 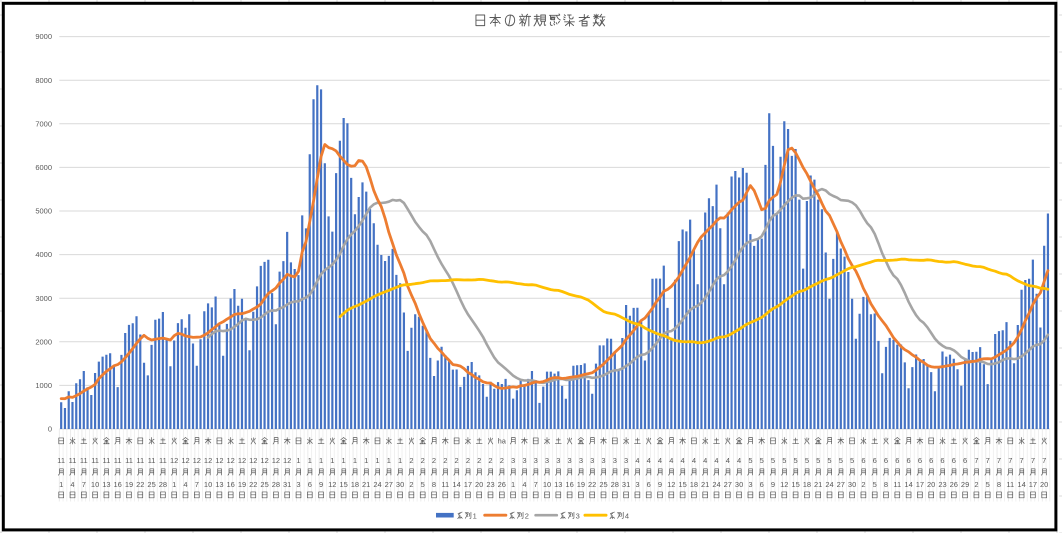 What do you see at coordinates (253, 484) in the screenshot?
I see `svg-text: 22` at bounding box center [253, 484].